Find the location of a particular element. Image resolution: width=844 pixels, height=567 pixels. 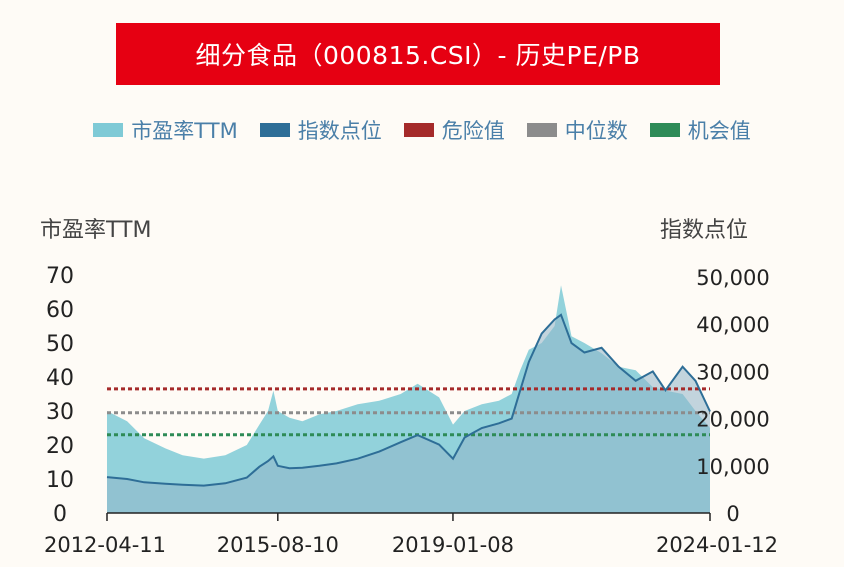

x-tick-label: 2024-01-12 is located at coordinates (717, 545).